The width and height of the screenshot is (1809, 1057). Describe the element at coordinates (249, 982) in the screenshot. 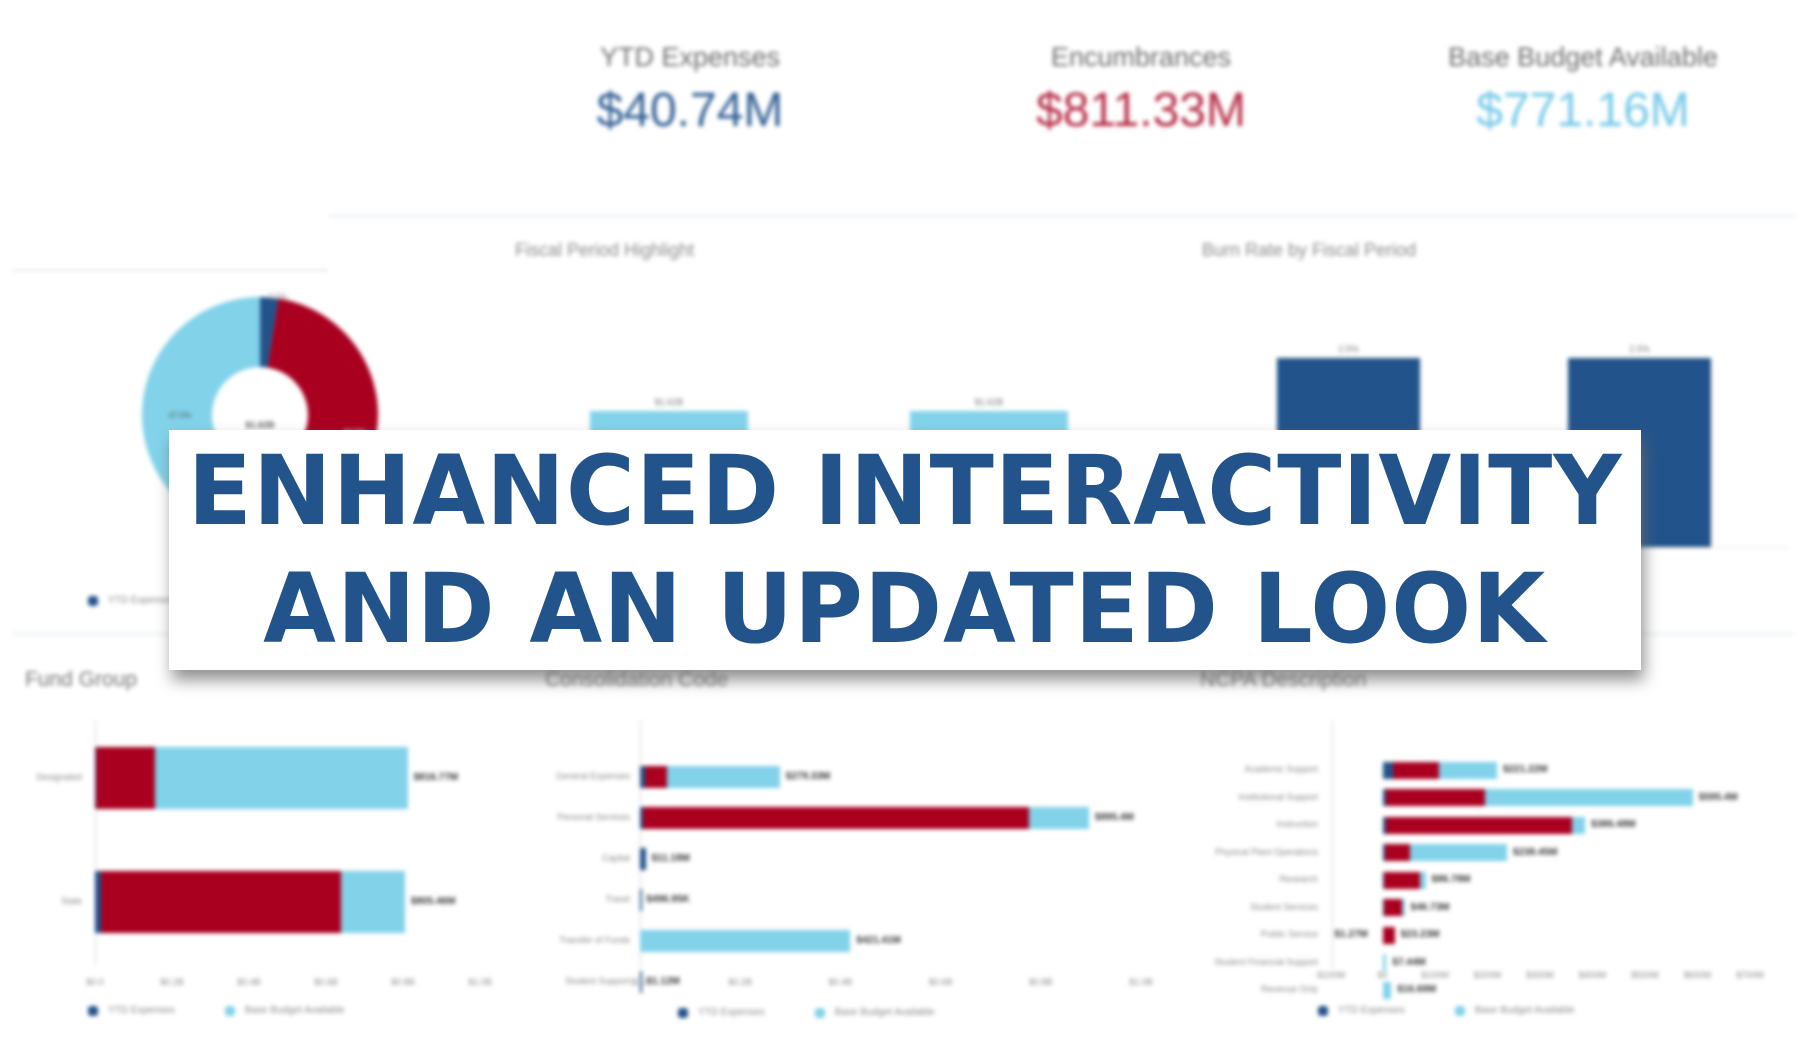

I see `x-tick-label: $0.4B` at that location.